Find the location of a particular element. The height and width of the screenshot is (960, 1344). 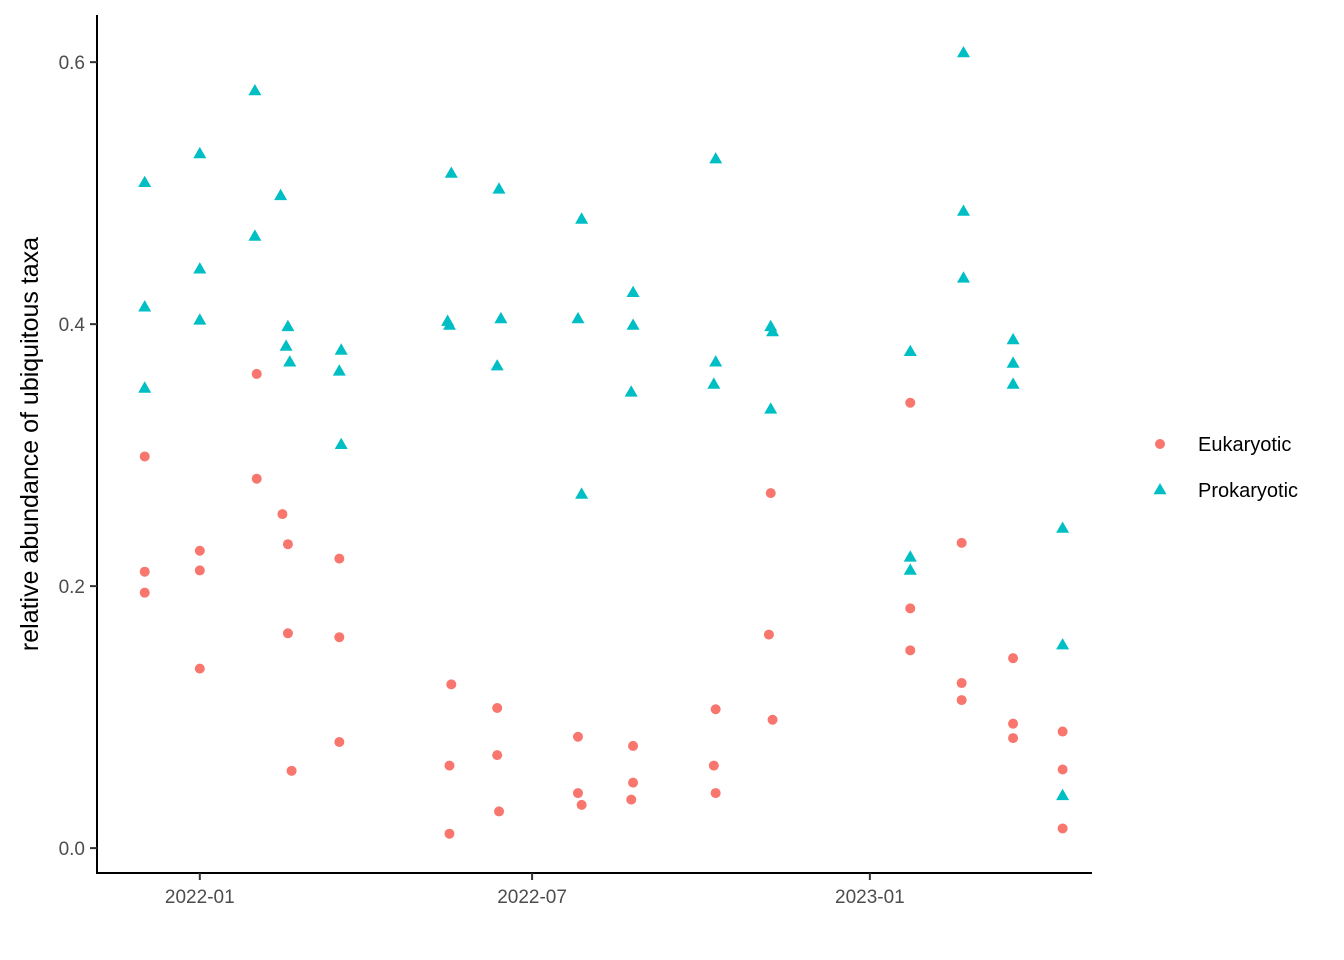

y-tick-label: 0.4 is located at coordinates (72, 325).